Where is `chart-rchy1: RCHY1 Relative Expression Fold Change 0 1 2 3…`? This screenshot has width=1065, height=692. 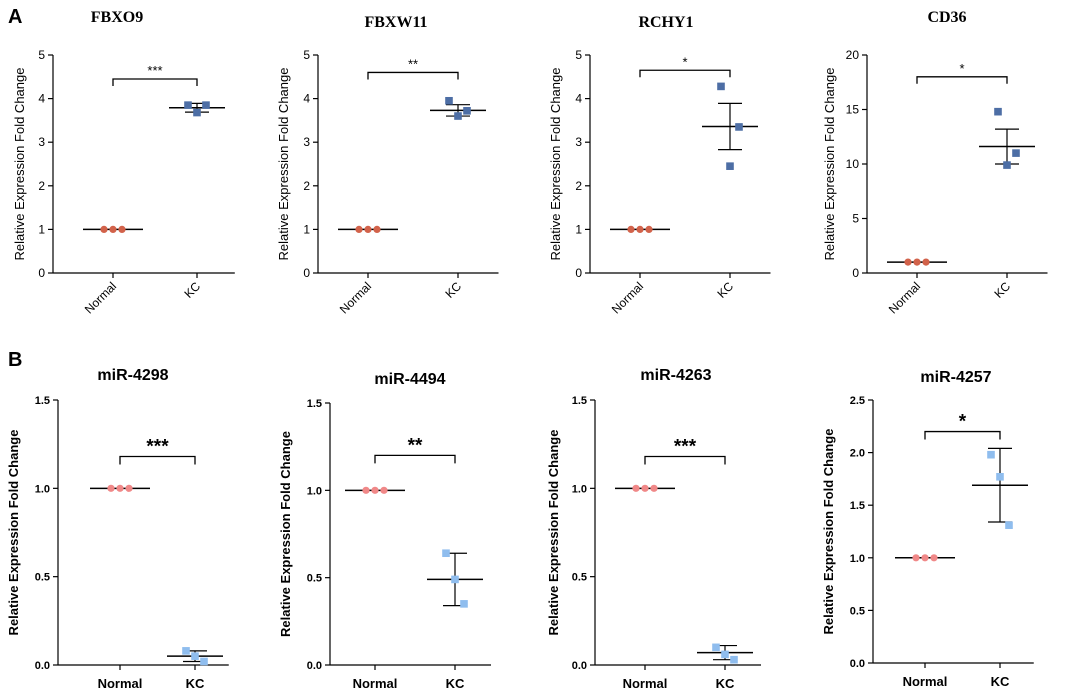
chart-rchy1: RCHY1 Relative Expression Fold Change 0 1 2 3… is located at coordinates (659, 165).